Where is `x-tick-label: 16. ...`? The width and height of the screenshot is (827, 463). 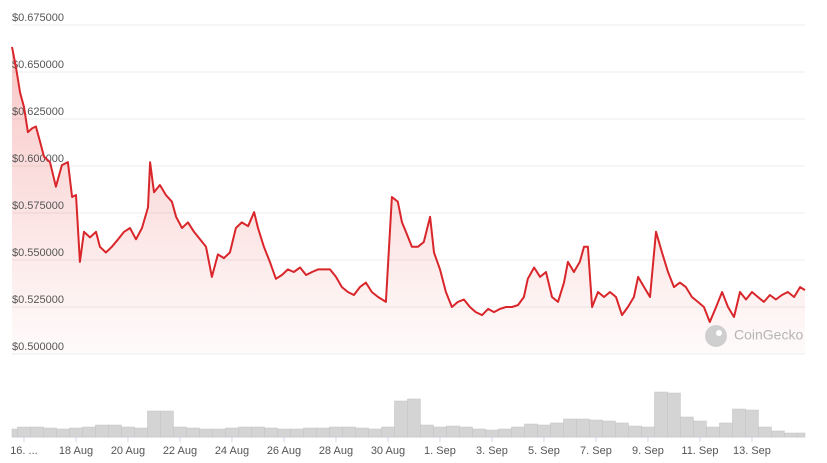 x-tick-label: 16. ... is located at coordinates (24, 451).